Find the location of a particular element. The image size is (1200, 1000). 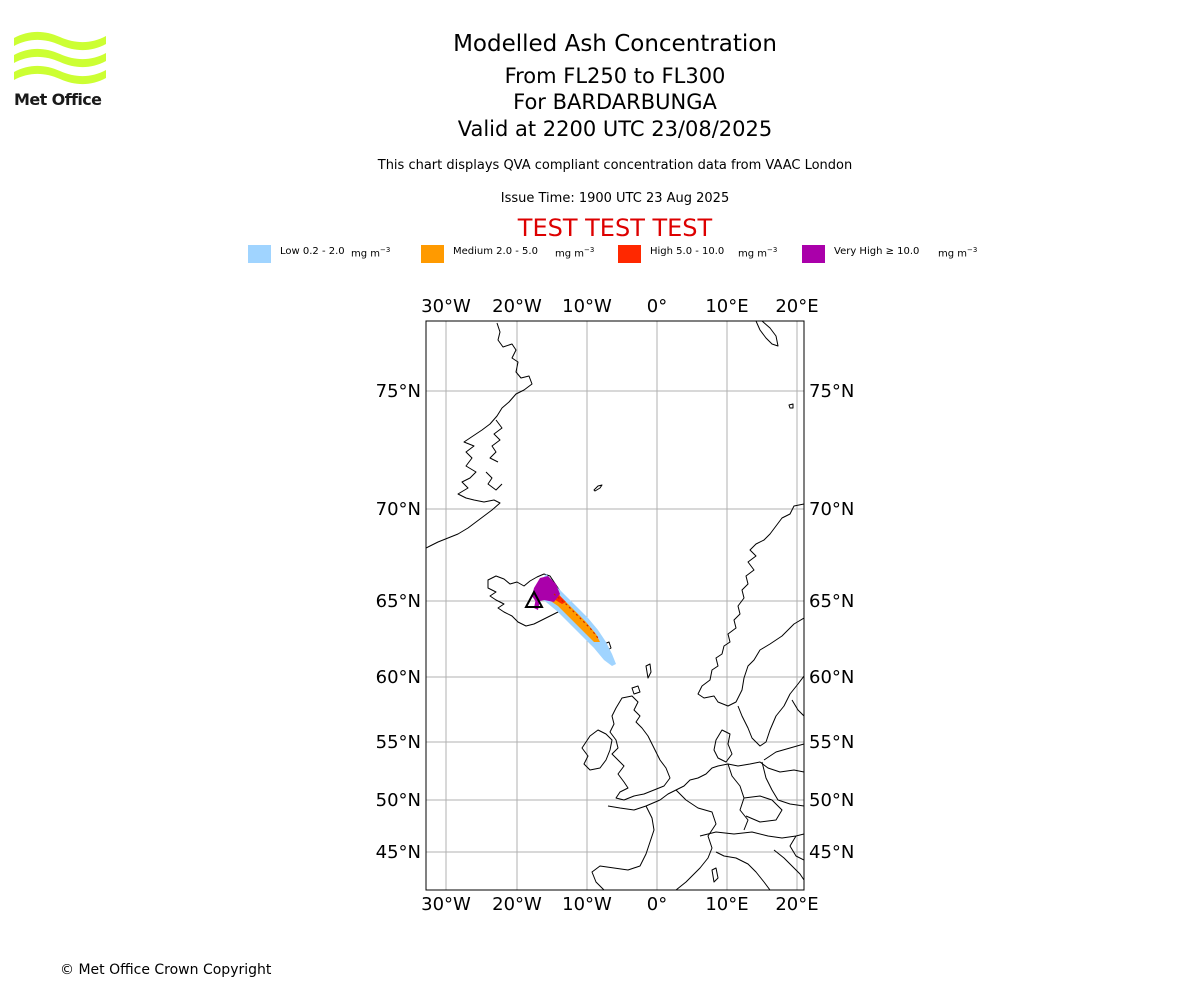

lat-label-left-50n: 50°N is located at coordinates (398, 800).